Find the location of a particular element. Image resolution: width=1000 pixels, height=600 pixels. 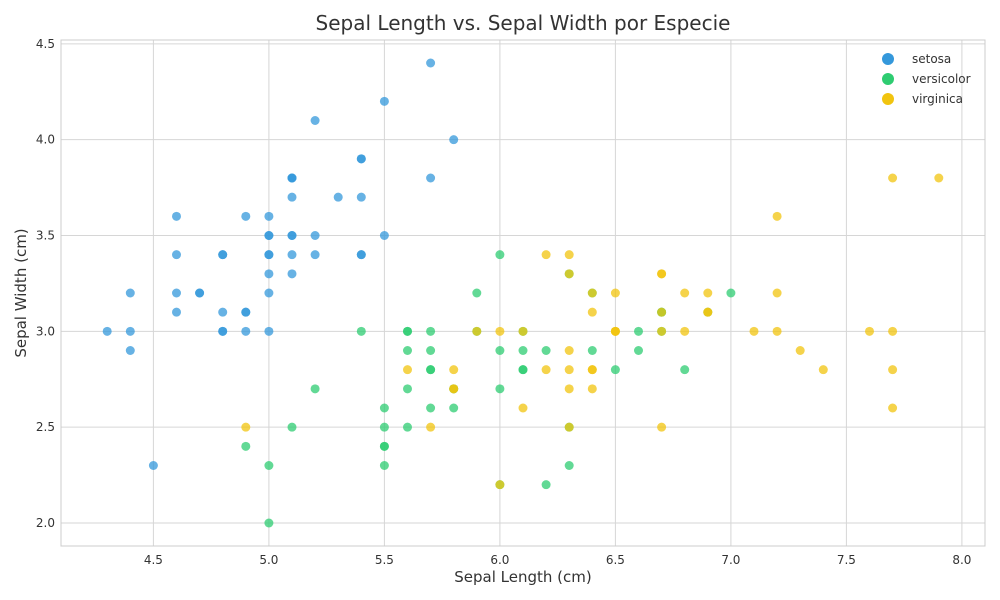

legend-item-setosa: setosa is located at coordinates (916, 59).